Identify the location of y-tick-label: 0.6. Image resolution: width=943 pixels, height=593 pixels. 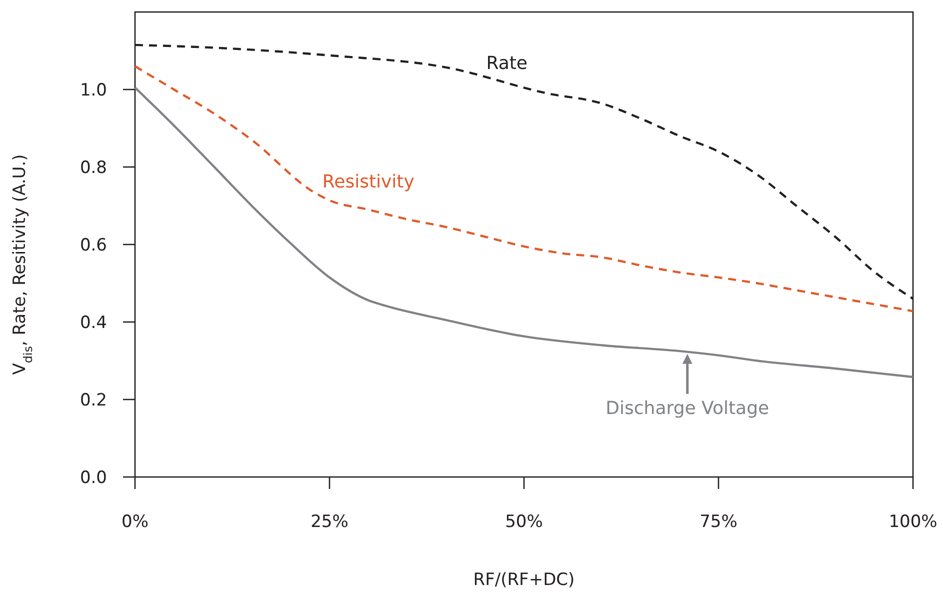
(93, 246).